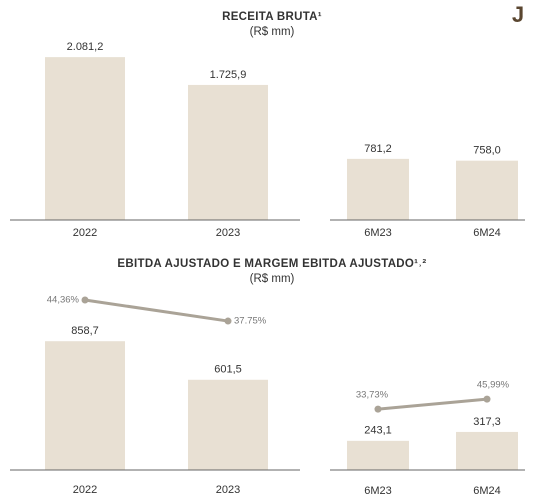 This screenshot has height=502, width=535. Describe the element at coordinates (487, 422) in the screenshot. I see `value-label: 317,3` at that location.